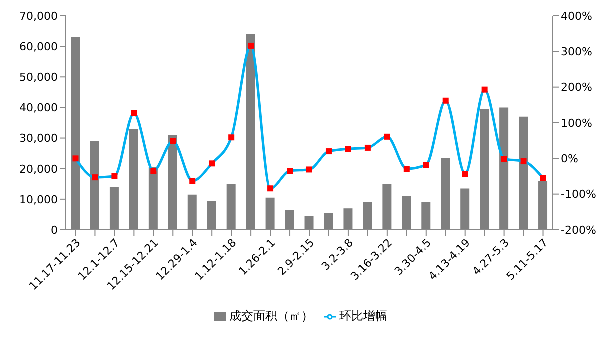  What do you see at coordinates (364, 316) in the screenshot?
I see `legend-label: 环比增幅` at bounding box center [364, 316].